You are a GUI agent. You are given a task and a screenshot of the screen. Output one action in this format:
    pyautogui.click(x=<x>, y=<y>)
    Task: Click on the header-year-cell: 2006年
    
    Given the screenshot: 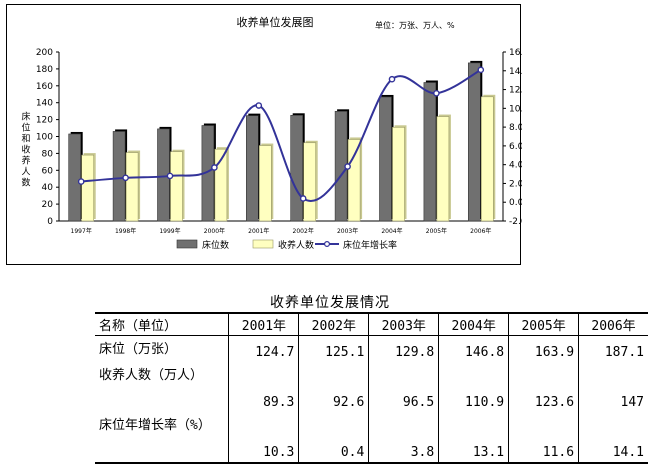 What is the action you would take?
    pyautogui.click(x=613, y=324)
    